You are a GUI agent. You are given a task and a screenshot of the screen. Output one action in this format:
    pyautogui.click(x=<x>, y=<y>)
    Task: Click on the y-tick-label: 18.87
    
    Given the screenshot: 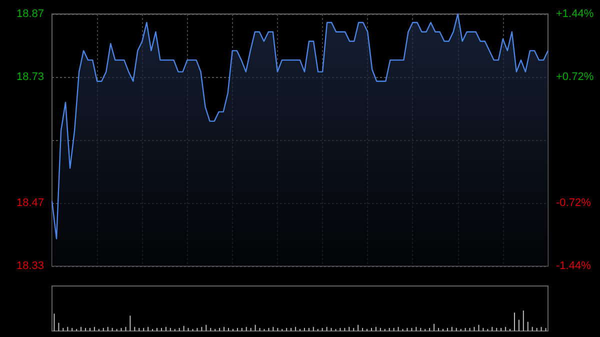 What is the action you would take?
    pyautogui.click(x=30, y=14)
    